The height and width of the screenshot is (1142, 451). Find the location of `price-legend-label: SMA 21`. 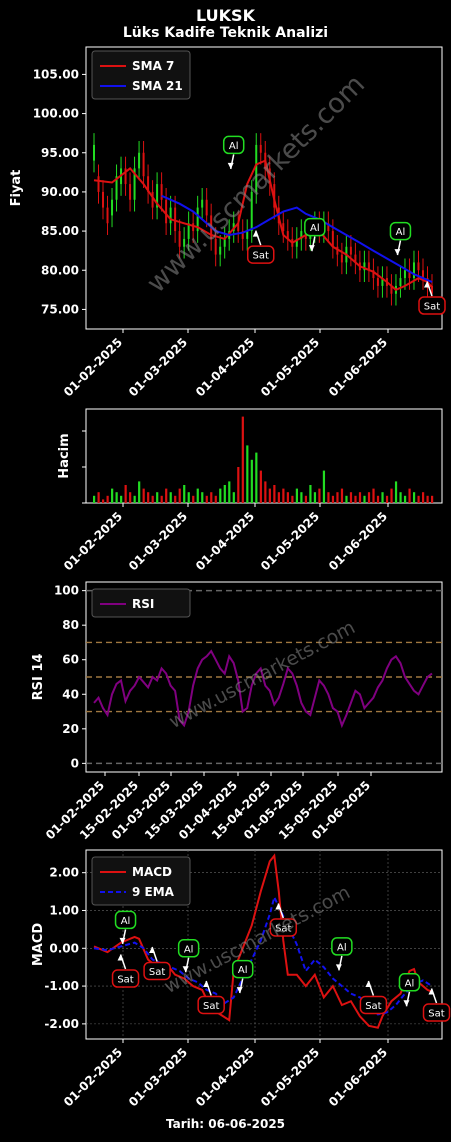

price-legend-label: SMA 21 is located at coordinates (157, 86).